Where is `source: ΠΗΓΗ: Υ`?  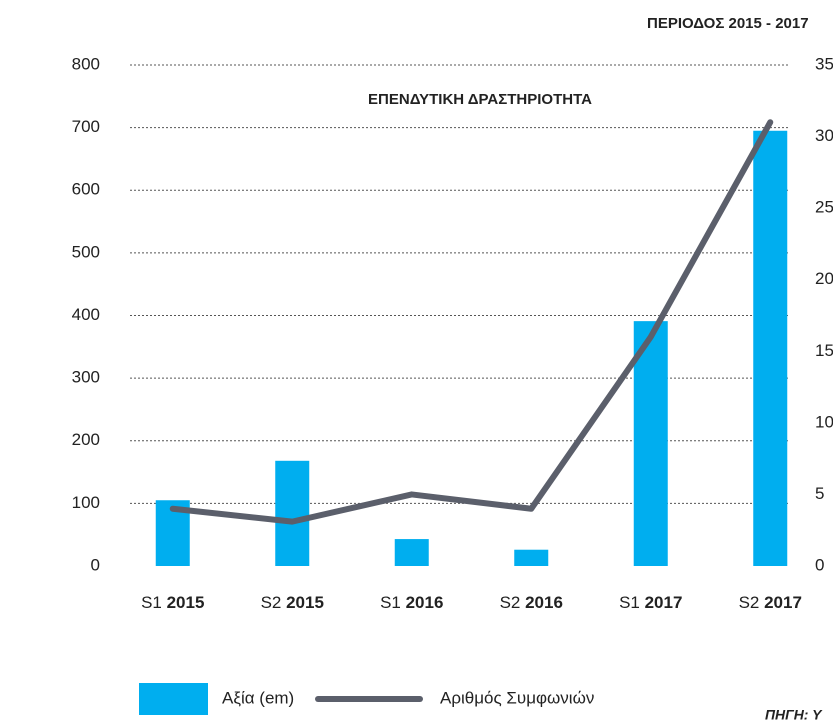
source: ΠΗΓΗ: Υ is located at coordinates (794, 715).